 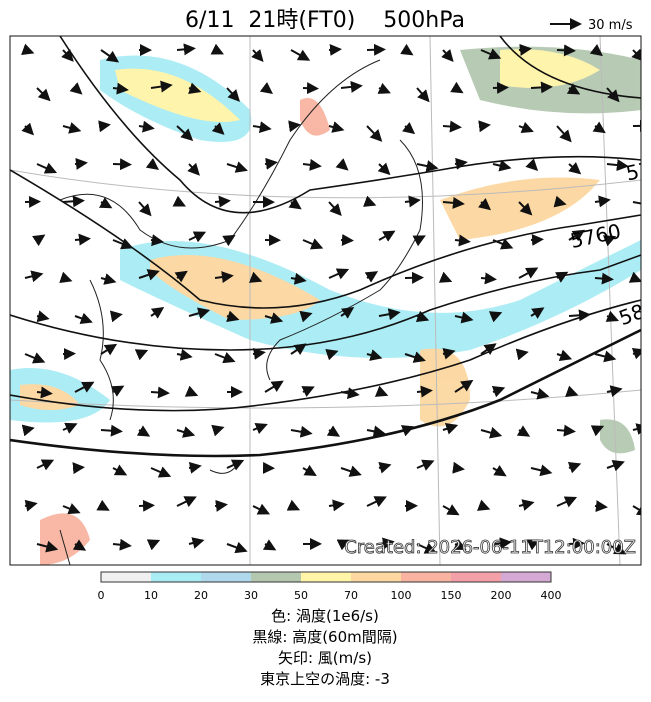 I want to click on colorbar-tick-label: 200, so click(x=501, y=595).